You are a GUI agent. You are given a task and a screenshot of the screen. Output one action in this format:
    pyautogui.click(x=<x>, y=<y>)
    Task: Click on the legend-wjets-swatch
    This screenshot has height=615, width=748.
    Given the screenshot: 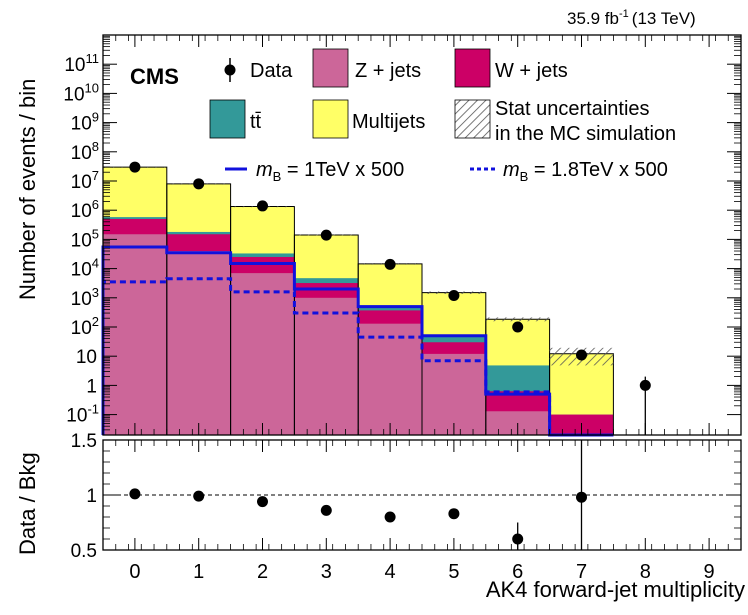 What is the action you would take?
    pyautogui.click(x=472, y=68)
    